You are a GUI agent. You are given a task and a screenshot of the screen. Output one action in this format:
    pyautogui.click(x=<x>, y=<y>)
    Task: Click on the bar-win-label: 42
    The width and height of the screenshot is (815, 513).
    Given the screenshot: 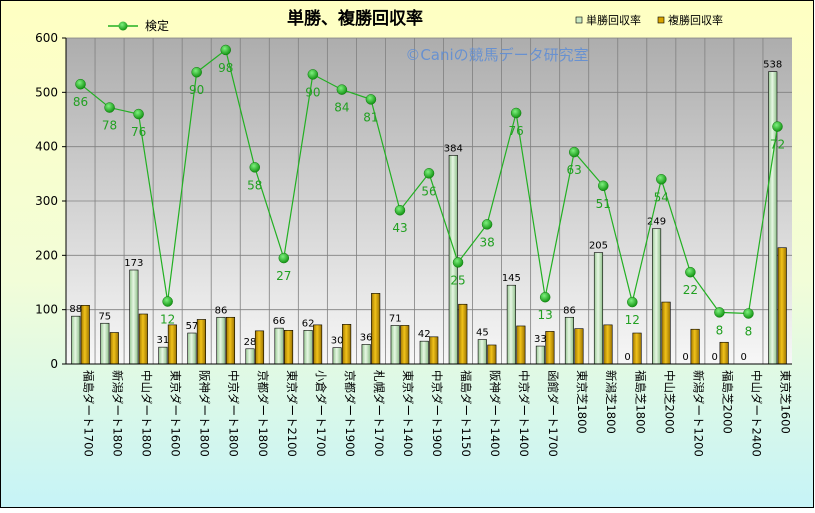 What is the action you would take?
    pyautogui.click(x=424, y=334)
    